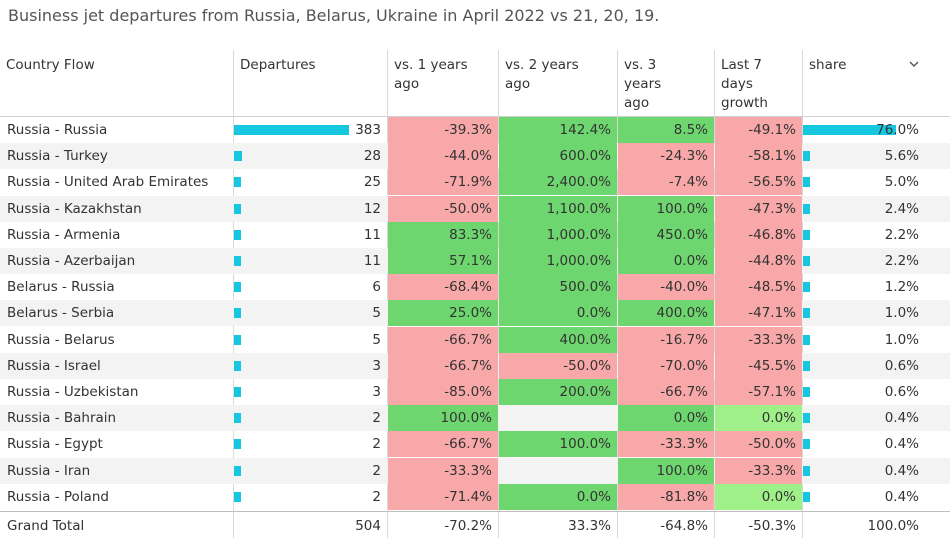  What do you see at coordinates (684, 526) in the screenshot?
I see `total-v3-cell: -64.8%` at bounding box center [684, 526].